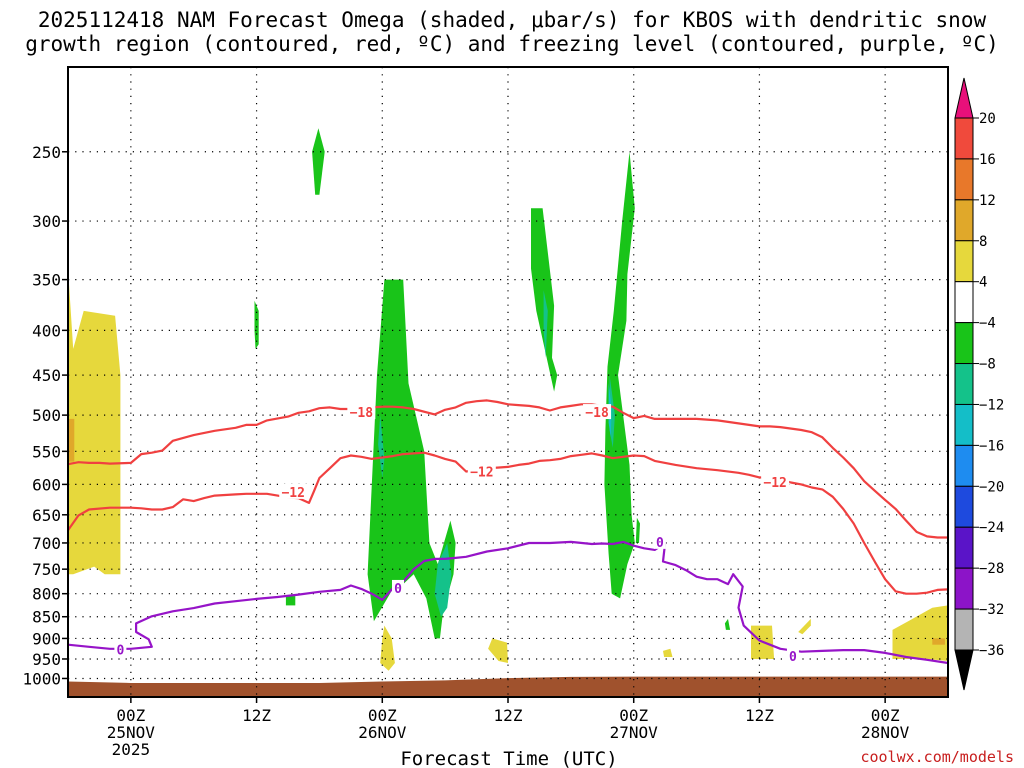  What do you see at coordinates (991, 651) in the screenshot?
I see `colorbar-label: −36` at bounding box center [991, 651].